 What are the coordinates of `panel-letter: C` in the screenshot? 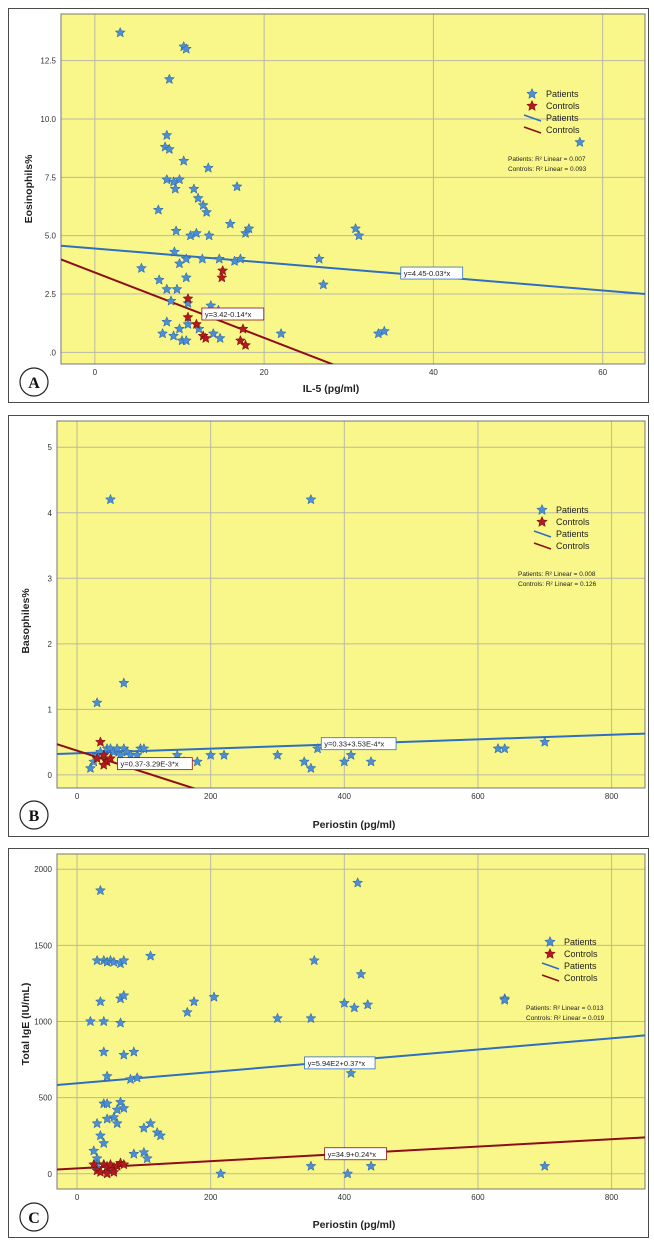 It's located at (34, 1218).